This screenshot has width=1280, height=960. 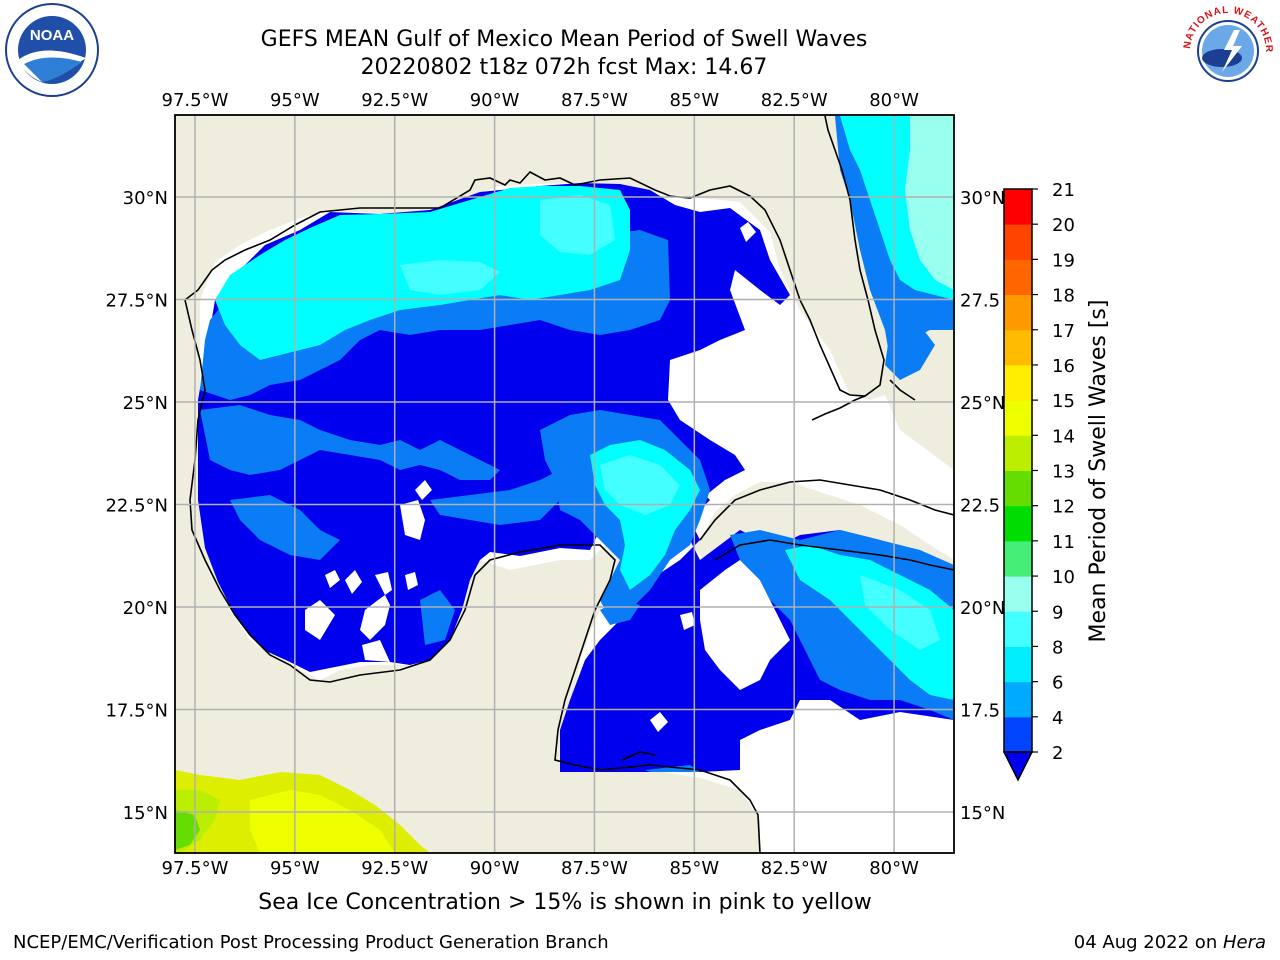 I want to click on colorbar-tick-label: 2, so click(x=1057, y=753).